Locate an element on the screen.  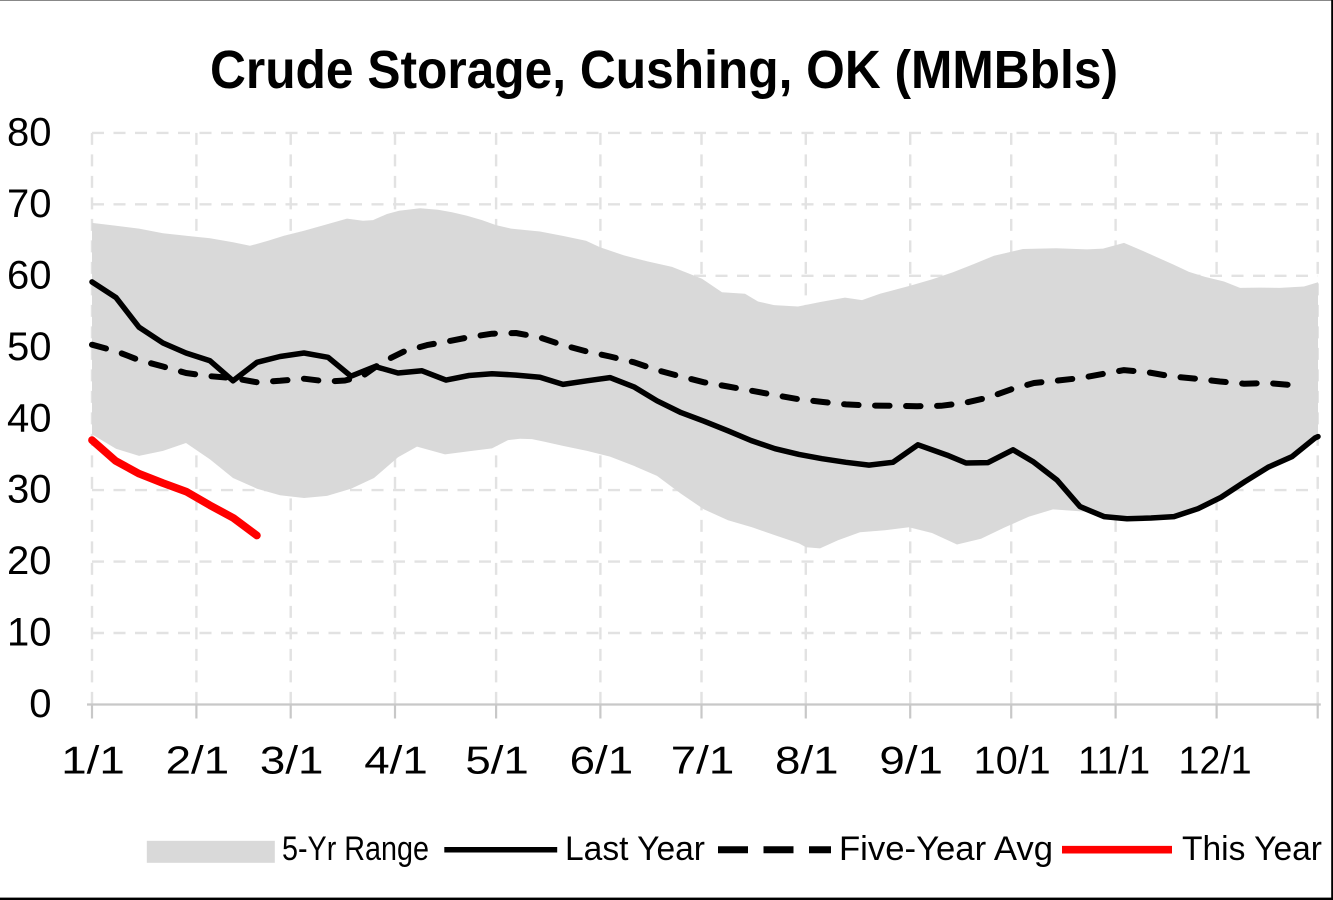
svg-text: 20 is located at coordinates (29, 561).